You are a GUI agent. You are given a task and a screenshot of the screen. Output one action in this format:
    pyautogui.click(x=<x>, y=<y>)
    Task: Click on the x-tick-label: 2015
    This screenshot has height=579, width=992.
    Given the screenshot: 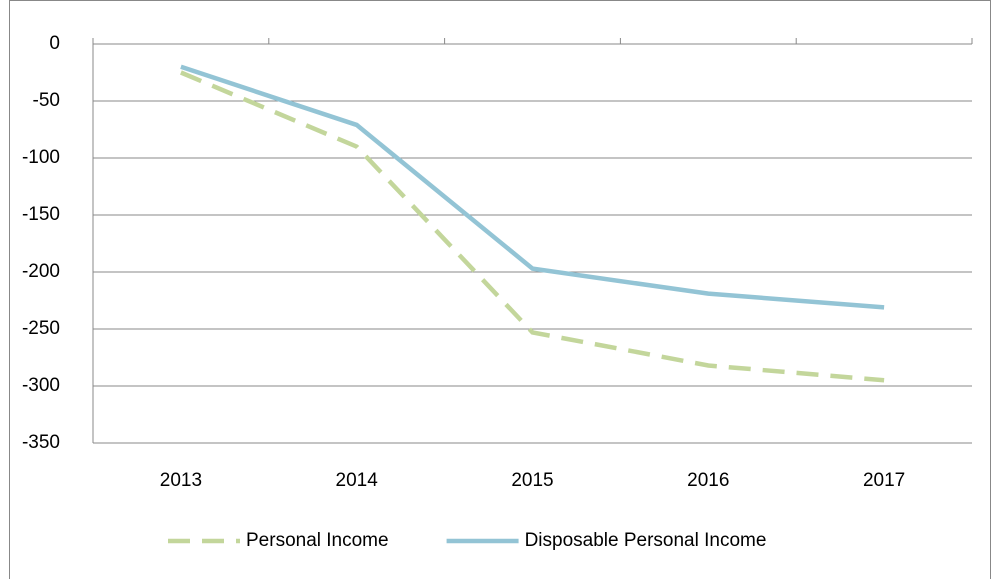 What is the action you would take?
    pyautogui.click(x=532, y=480)
    